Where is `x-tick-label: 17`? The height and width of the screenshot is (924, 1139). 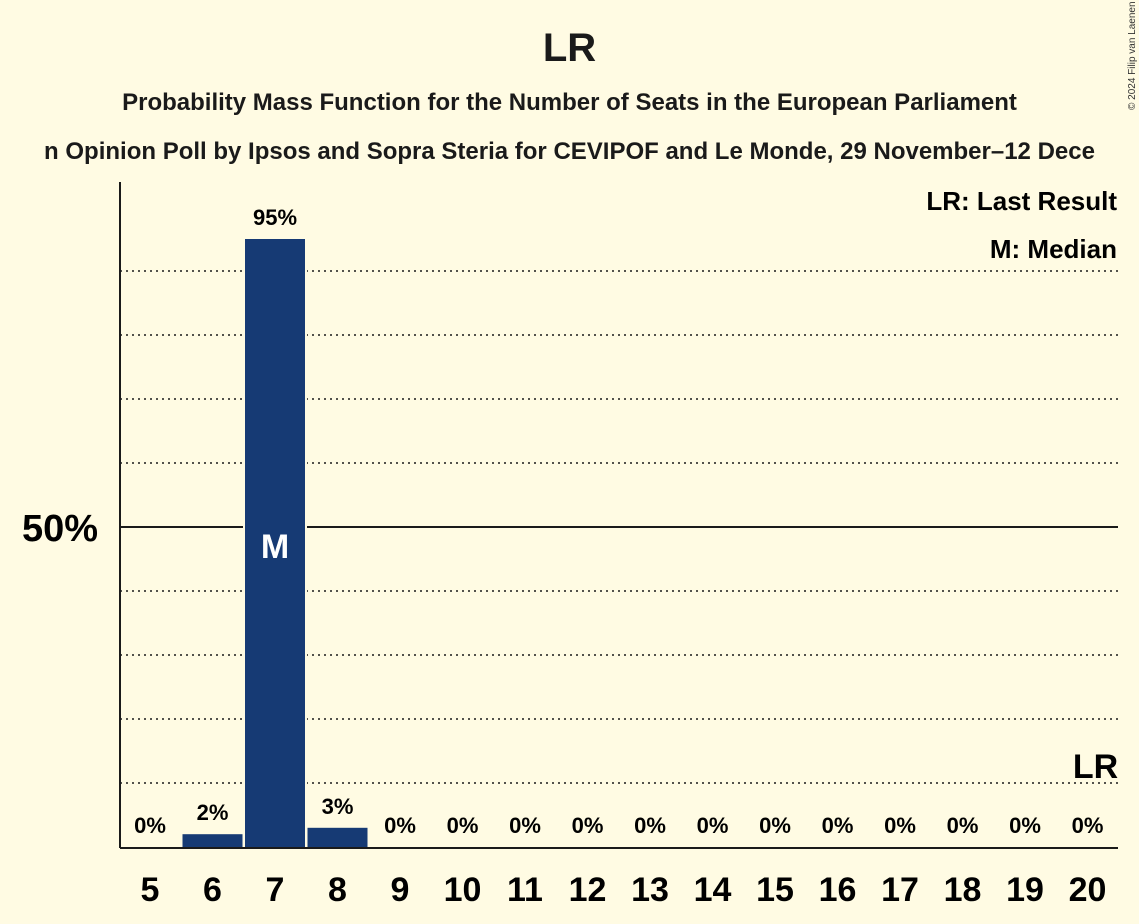
x-tick-label: 17 is located at coordinates (900, 890).